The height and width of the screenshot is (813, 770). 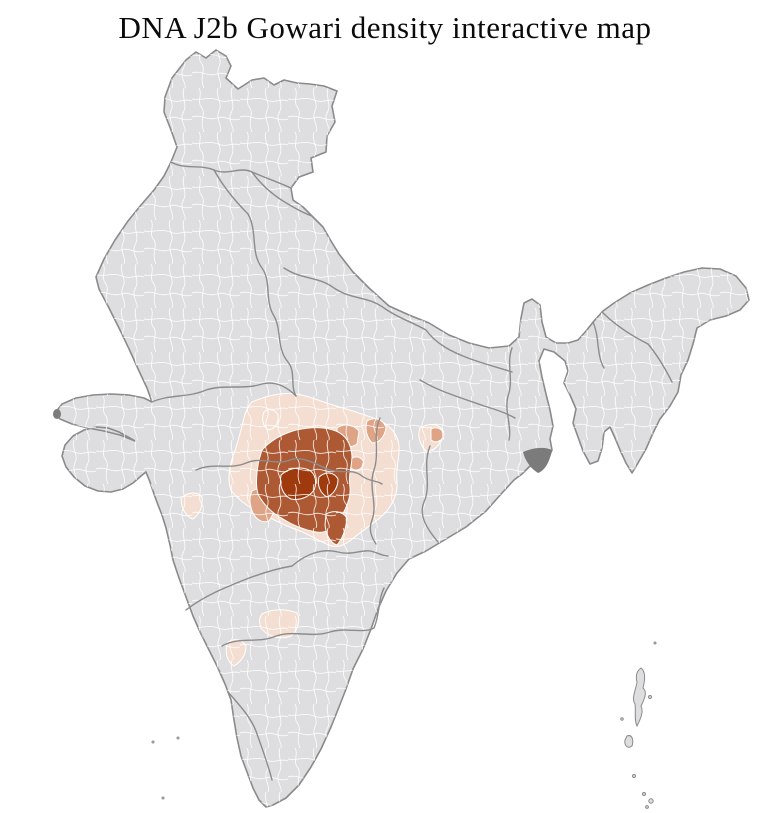 What do you see at coordinates (385, 27) in the screenshot?
I see `map-title: DNA J2b Gowari density interactive map` at bounding box center [385, 27].